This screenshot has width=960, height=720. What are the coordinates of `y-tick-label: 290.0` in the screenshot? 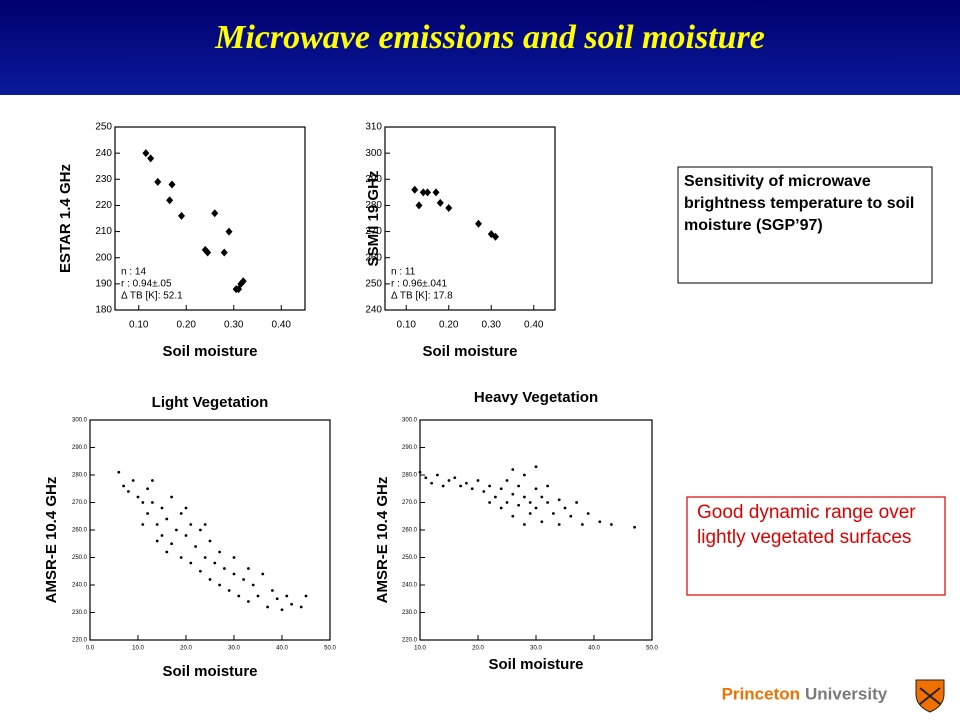 It's located at (80, 448).